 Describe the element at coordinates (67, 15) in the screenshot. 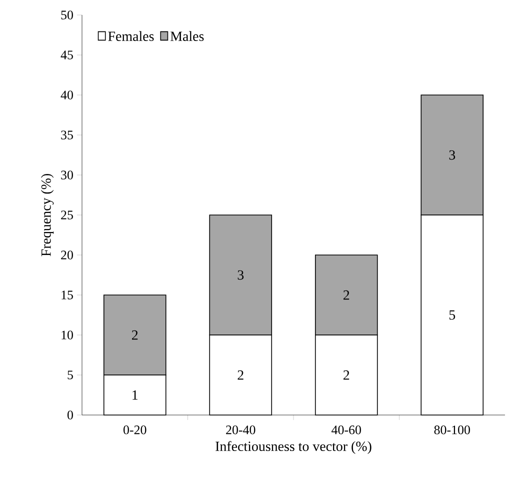

I see `y-tick-label: 50` at that location.